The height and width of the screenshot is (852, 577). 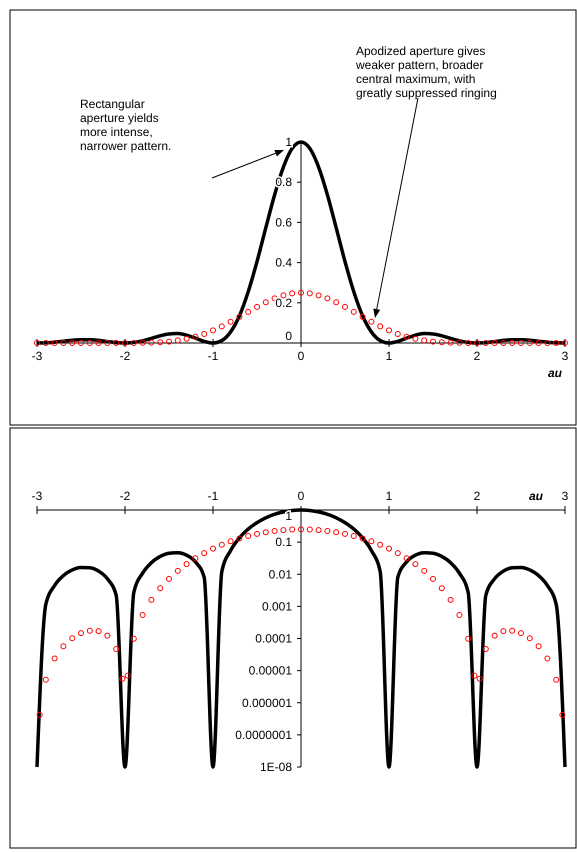 I want to click on y-tick-label: 0.4, so click(x=283, y=263).